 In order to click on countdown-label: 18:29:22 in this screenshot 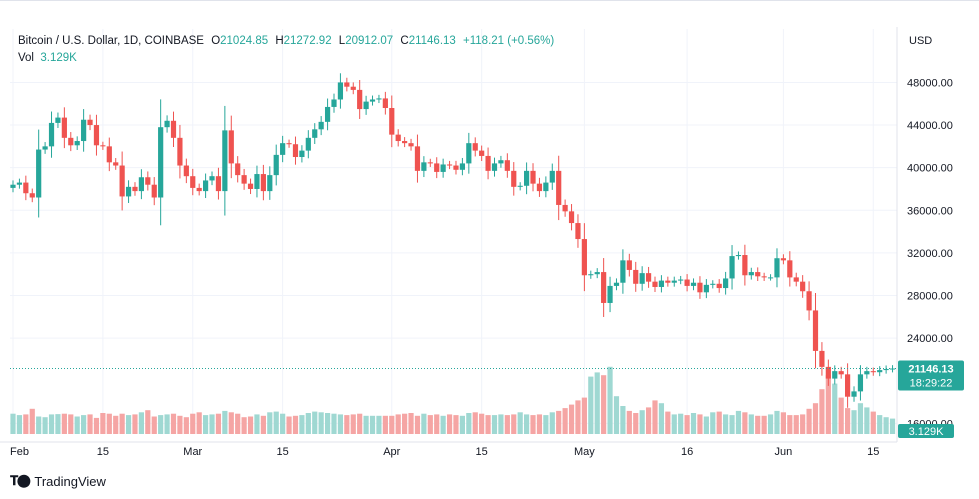, I will do `click(931, 384)`.